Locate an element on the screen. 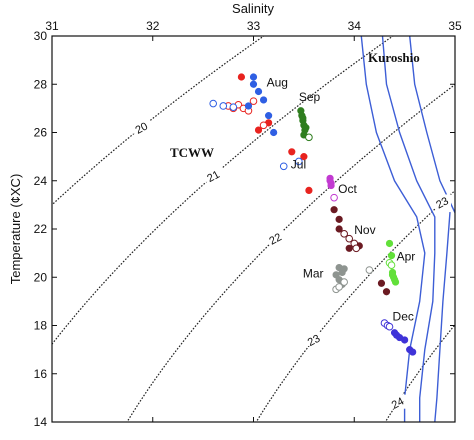  y-axis-title: Temperature (¢XC) is located at coordinates (15, 229).